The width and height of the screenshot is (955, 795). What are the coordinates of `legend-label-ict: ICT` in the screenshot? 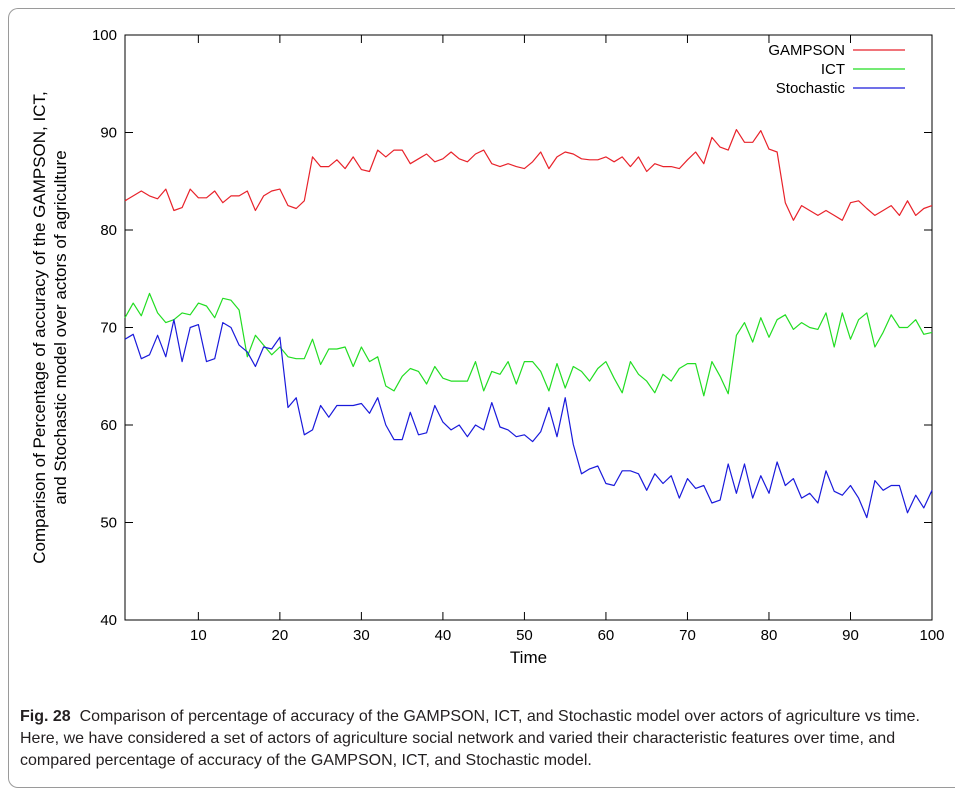 It's located at (833, 69).